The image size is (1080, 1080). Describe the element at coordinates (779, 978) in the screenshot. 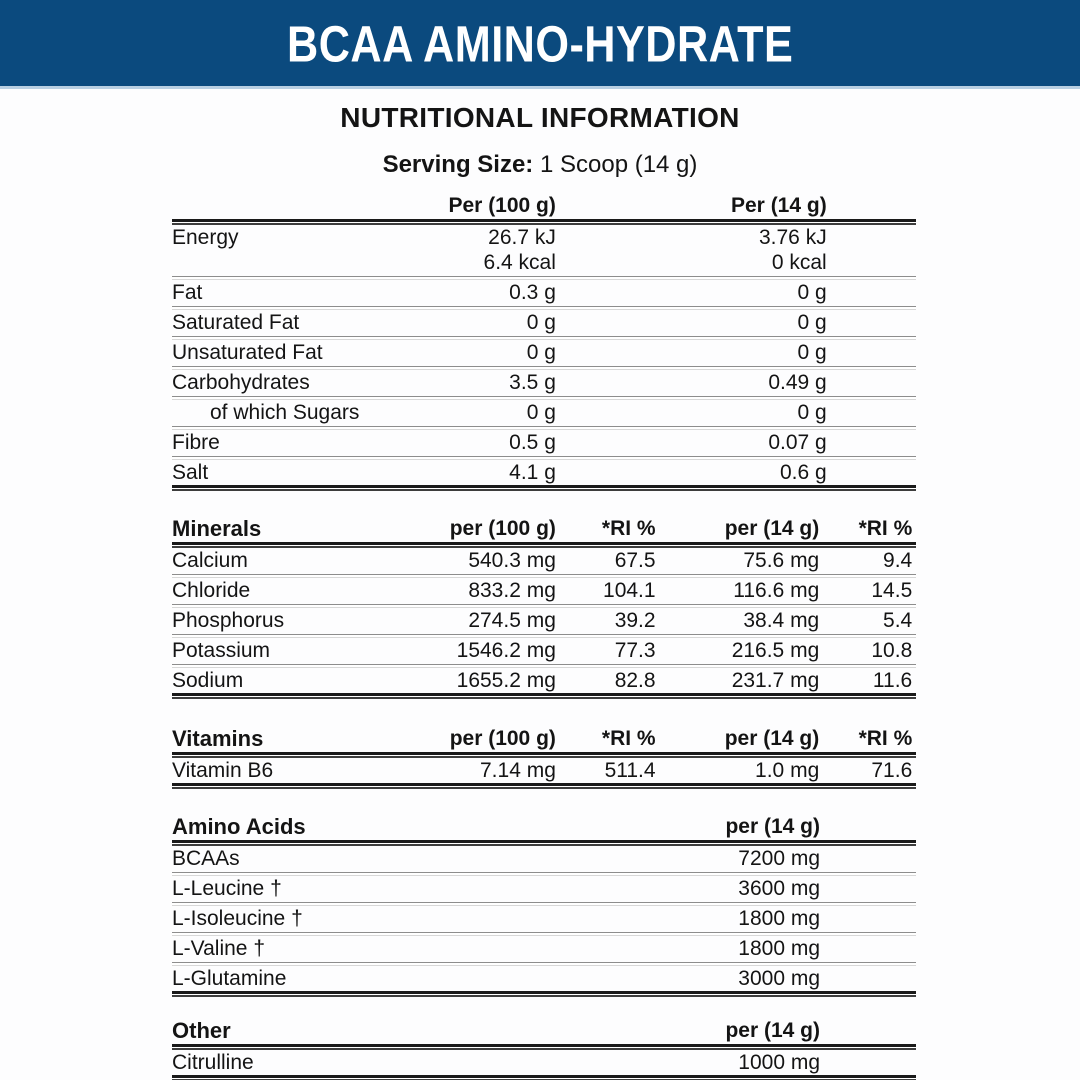

I see `row-value-14g: 3000 mg` at that location.